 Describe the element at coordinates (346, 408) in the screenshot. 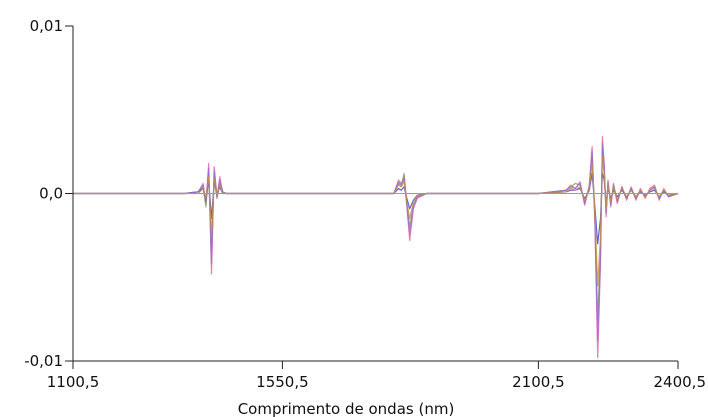

I see `x-axis-title: Comprimento de ondas (nm)` at that location.